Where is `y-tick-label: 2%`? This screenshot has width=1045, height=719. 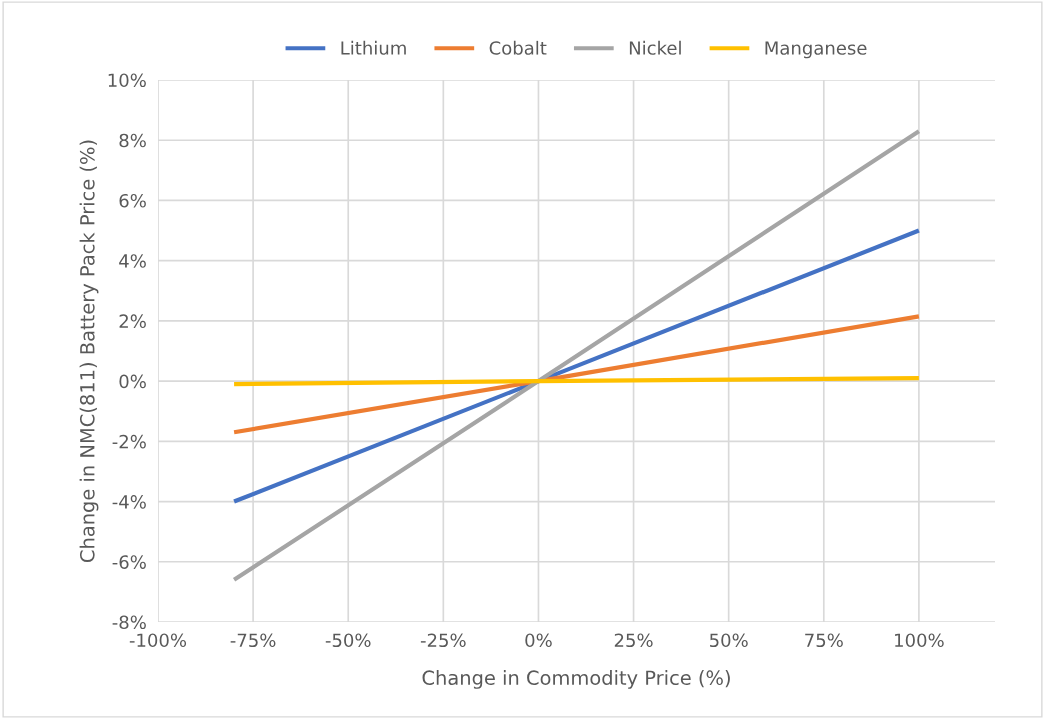 y-tick-label: 2% is located at coordinates (132, 321).